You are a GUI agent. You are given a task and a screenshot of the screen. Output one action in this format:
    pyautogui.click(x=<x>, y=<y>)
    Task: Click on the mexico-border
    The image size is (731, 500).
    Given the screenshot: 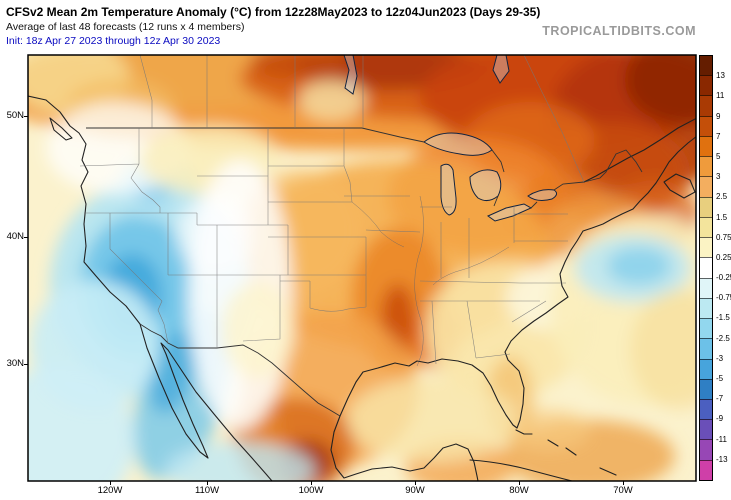 What is the action you would take?
    pyautogui.click(x=240, y=370)
    